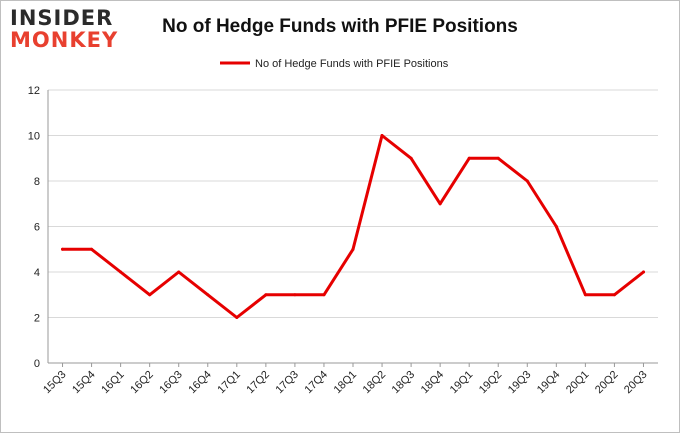  I want to click on x-tick-label: 18Q1, so click(346, 383).